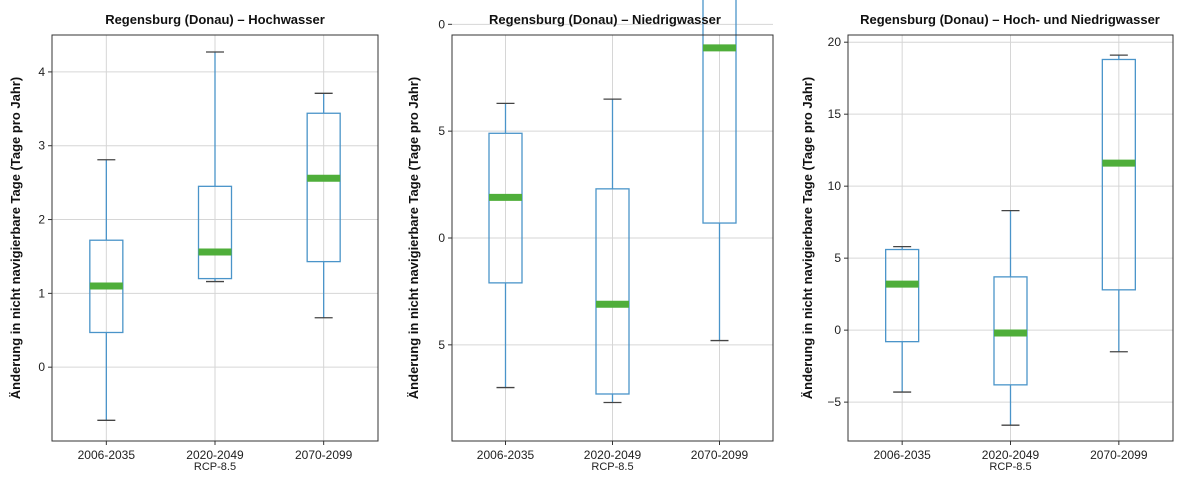 Image resolution: width=1189 pixels, height=480 pixels. Describe the element at coordinates (835, 186) in the screenshot. I see `y-tick-label: 10` at that location.